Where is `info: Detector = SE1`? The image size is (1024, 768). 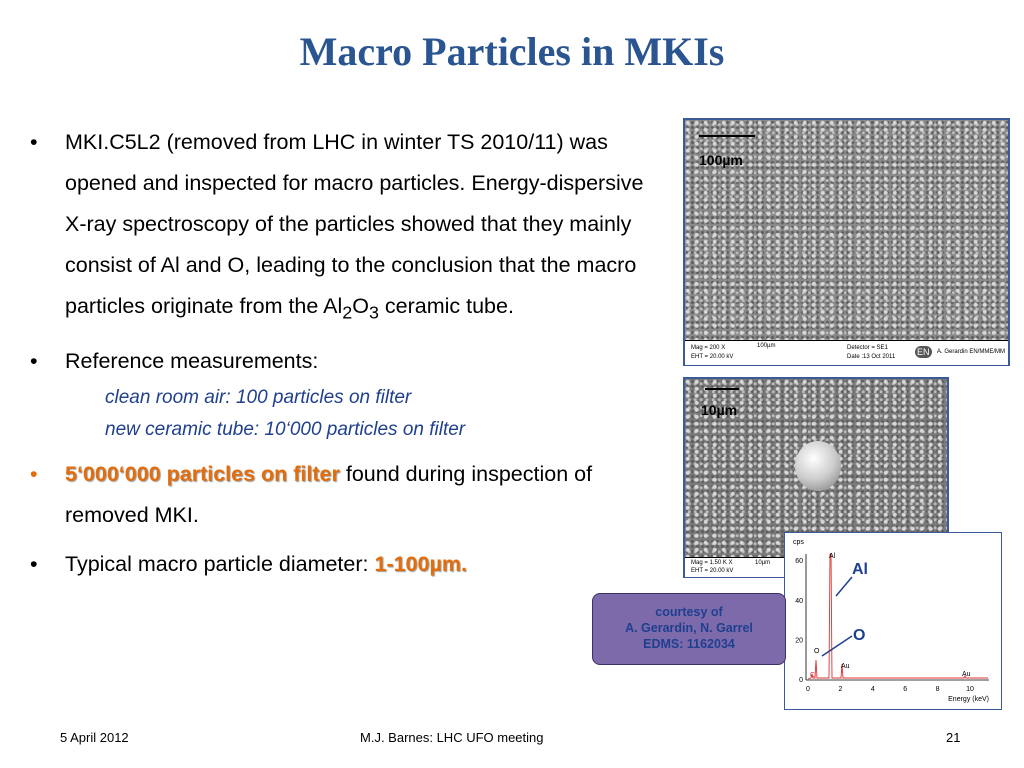 info: Detector = SE1 is located at coordinates (867, 348).